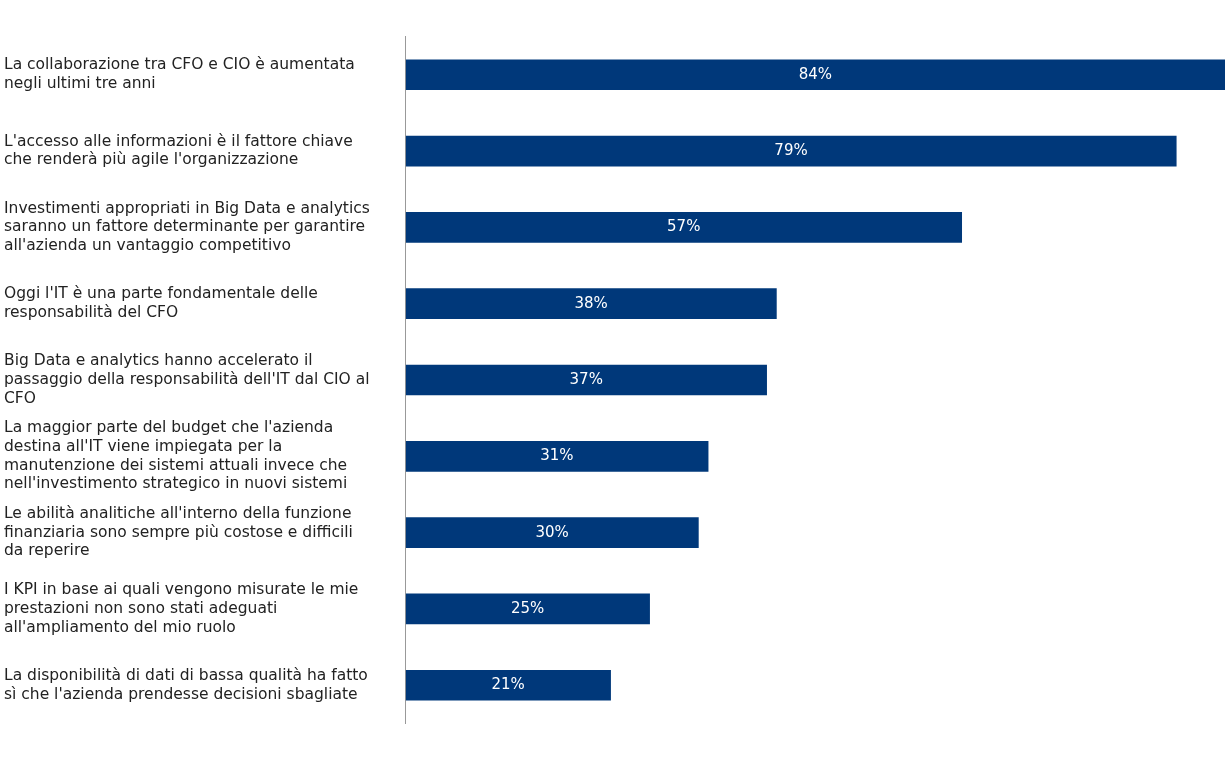 This screenshot has width=1225, height=760. I want to click on y-tick-label: Oggi l'IT è una parte fondamentale delle responsabilità del CFO, so click(161, 303).